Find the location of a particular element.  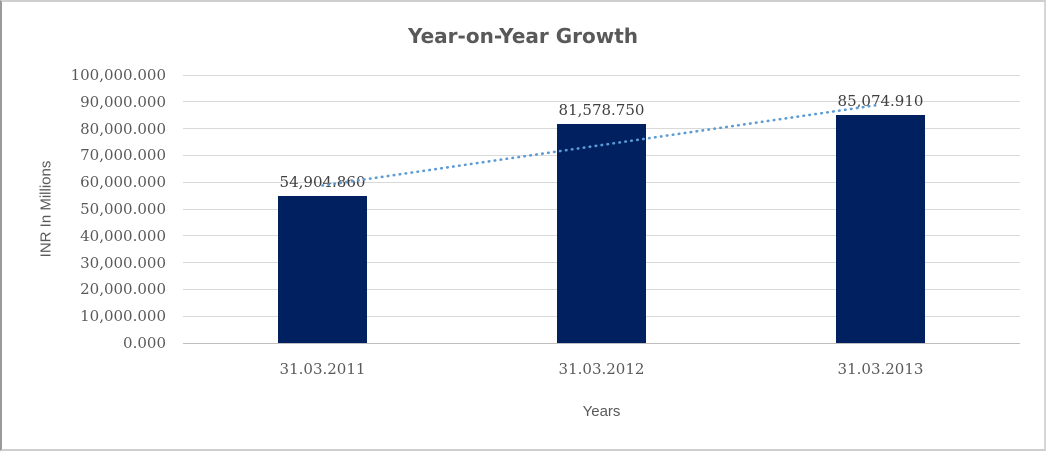

y-tick-label: 100,000.000 is located at coordinates (118, 75).